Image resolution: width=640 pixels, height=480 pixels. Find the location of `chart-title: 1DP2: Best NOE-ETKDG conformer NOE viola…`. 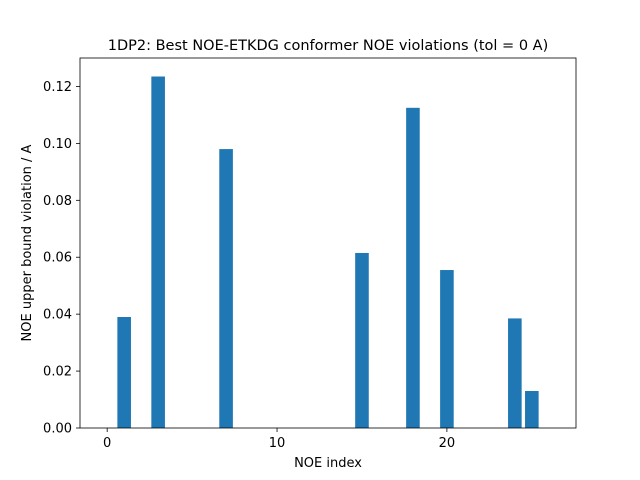

chart-title: 1DP2: Best NOE-ETKDG conformer NOE viola… is located at coordinates (328, 46).